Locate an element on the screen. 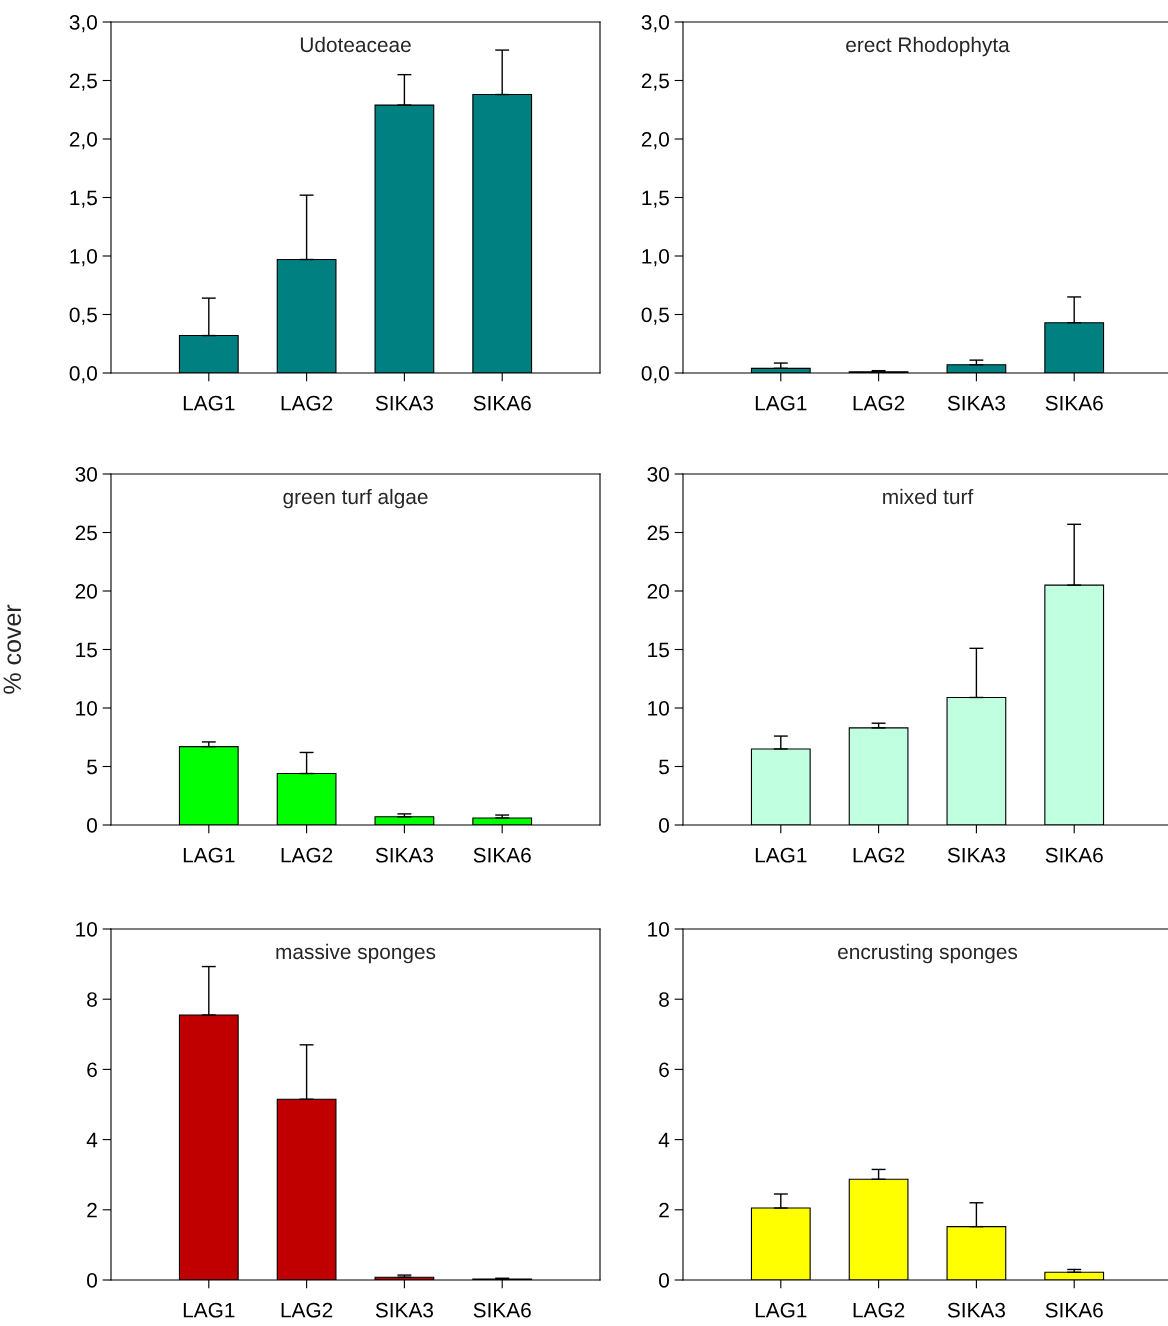 This screenshot has width=1168, height=1326. text: mixed turf is located at coordinates (928, 496).